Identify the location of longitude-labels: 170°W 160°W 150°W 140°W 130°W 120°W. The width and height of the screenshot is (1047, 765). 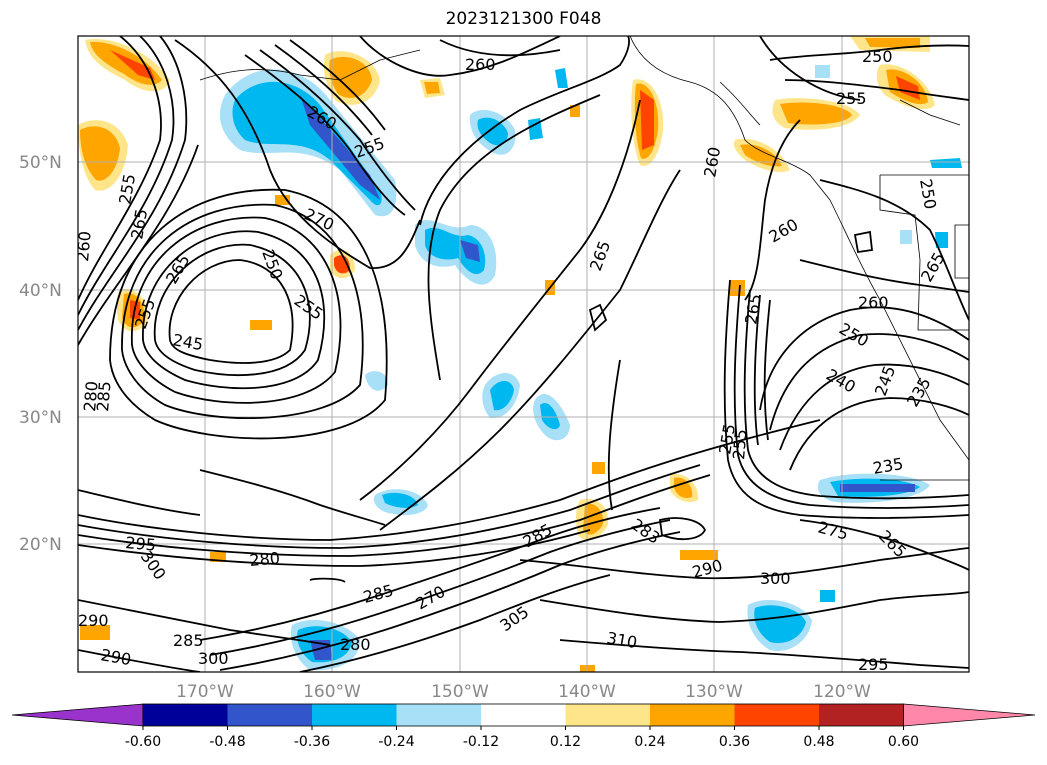
(523, 692).